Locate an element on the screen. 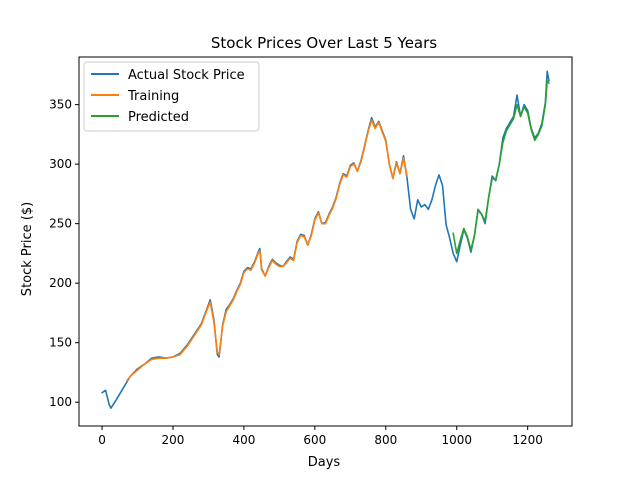  x-tick-label: 0 is located at coordinates (102, 440).